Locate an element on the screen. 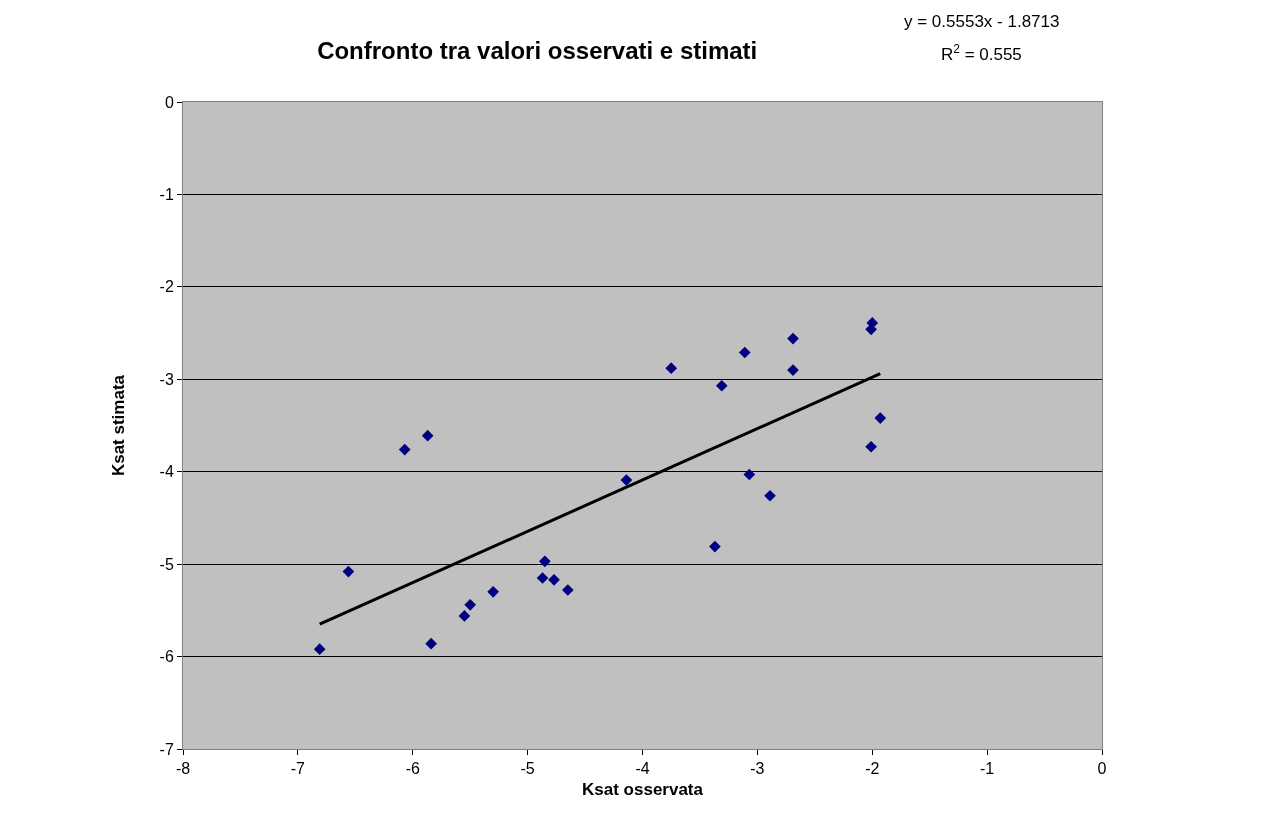 The image size is (1279, 836). x-tick-label: -4 is located at coordinates (642, 769).